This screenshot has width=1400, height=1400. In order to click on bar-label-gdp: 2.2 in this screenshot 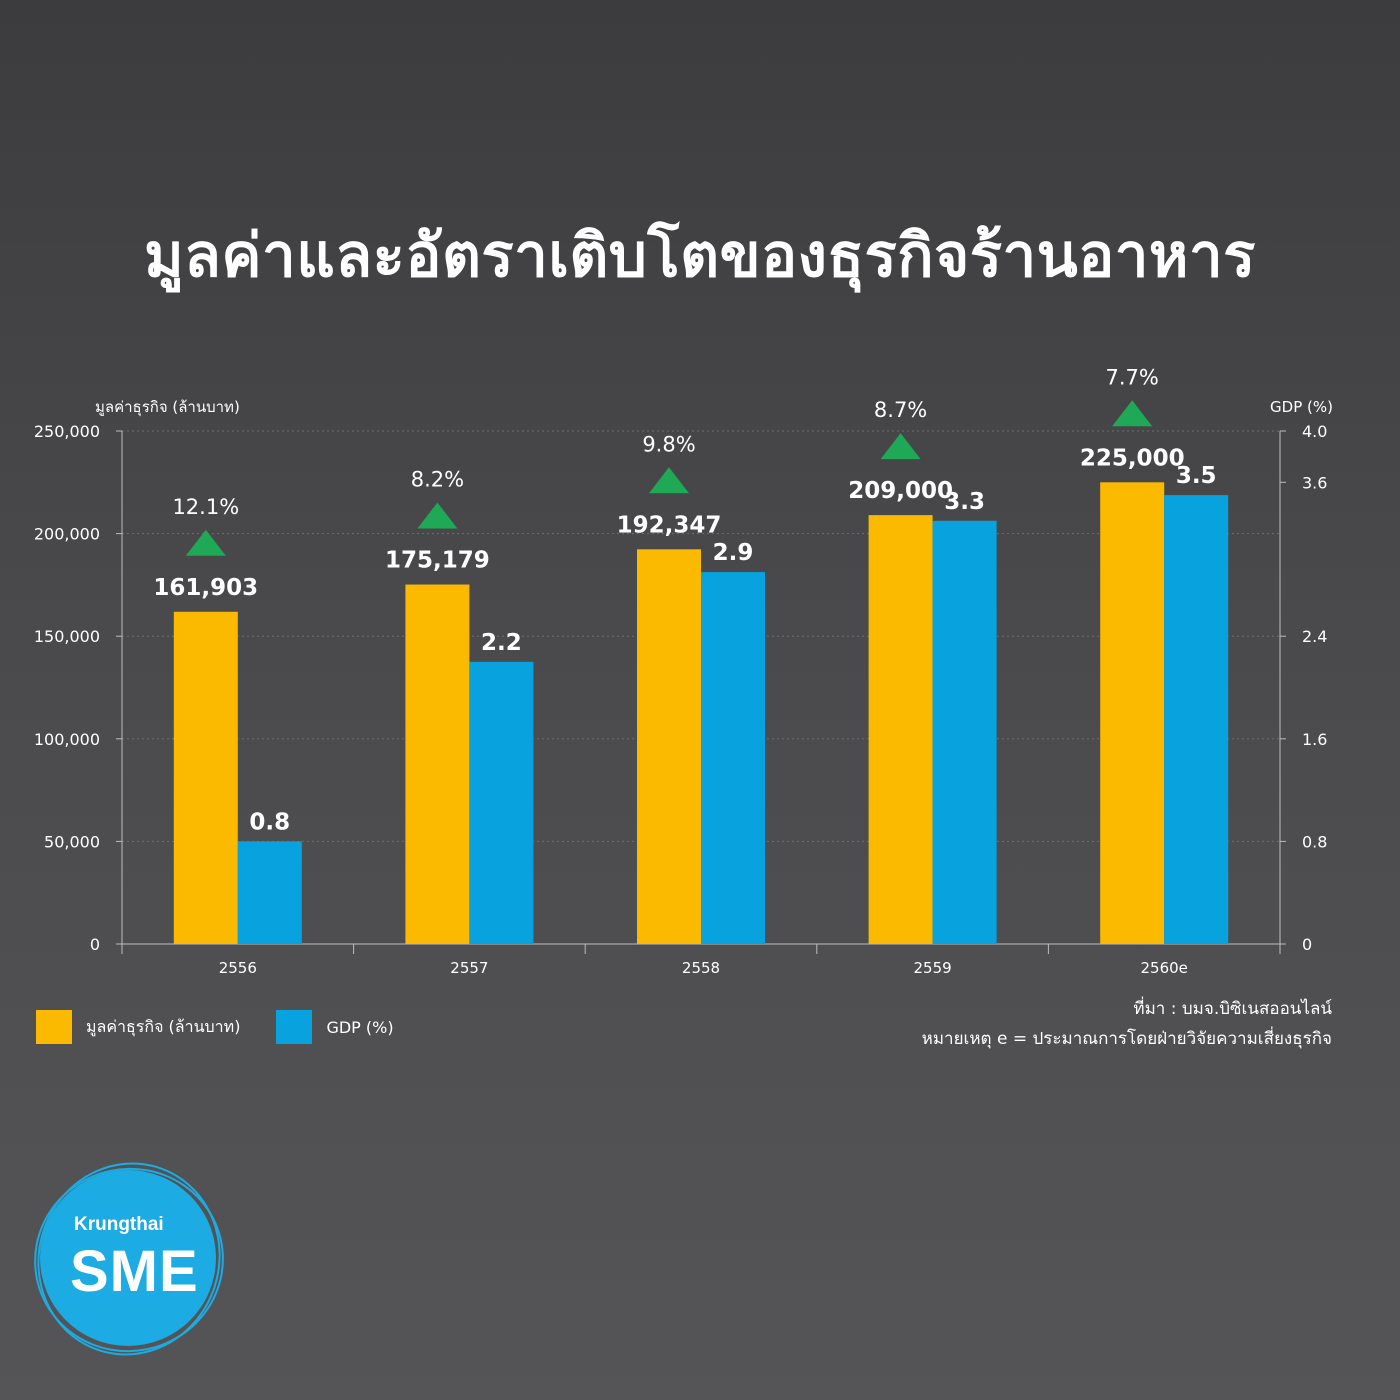, I will do `click(501, 643)`.